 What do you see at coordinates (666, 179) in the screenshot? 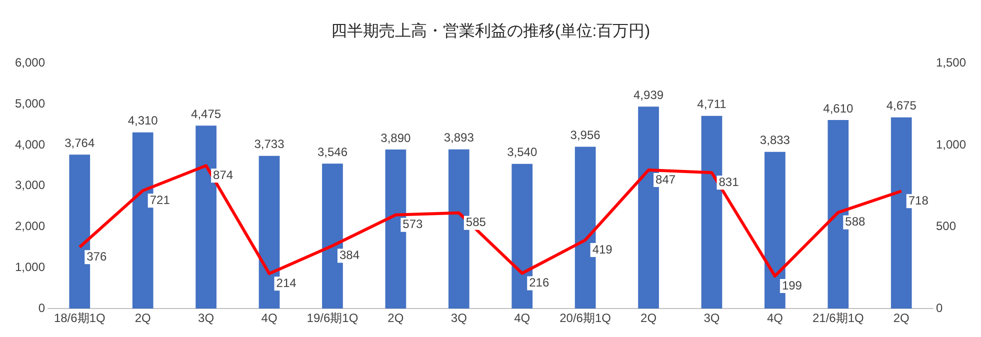
I see `data-label: 847` at bounding box center [666, 179].